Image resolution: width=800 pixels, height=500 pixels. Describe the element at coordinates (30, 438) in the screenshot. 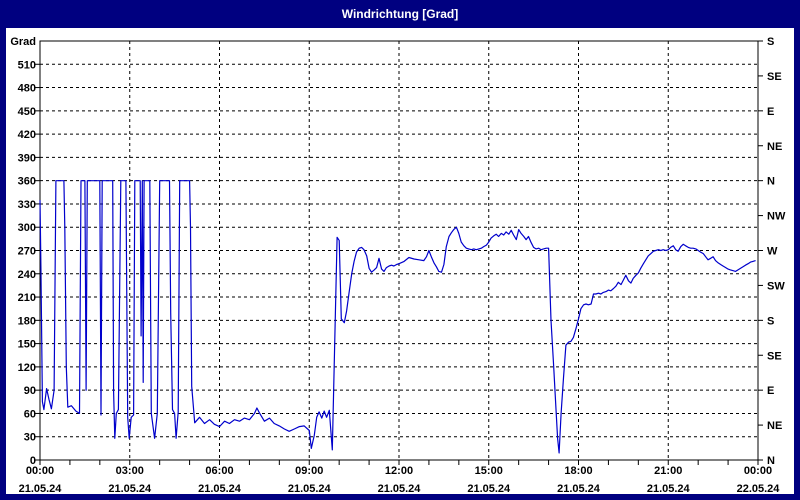

I see `y-left-tick-label: 30` at that location.